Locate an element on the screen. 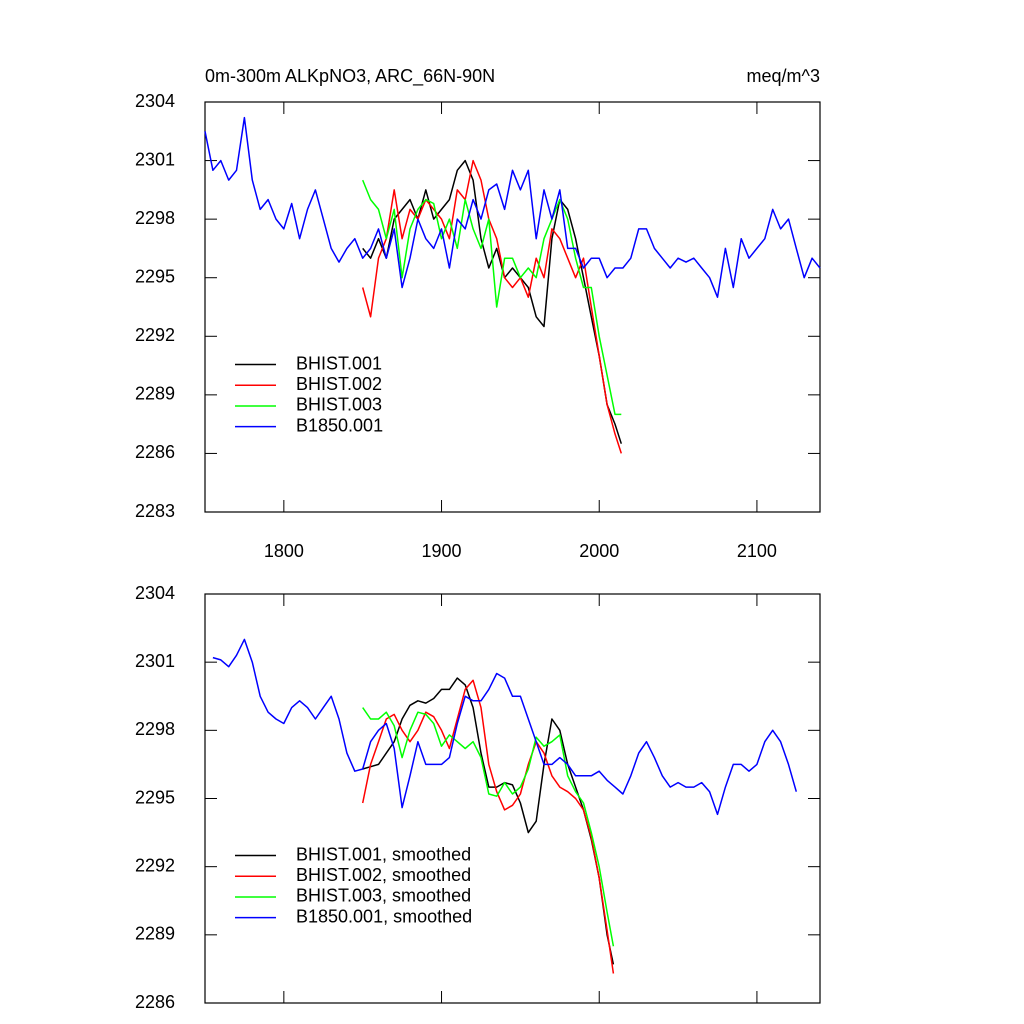 This screenshot has height=1024, width=1024. x-tick-label: 2000 is located at coordinates (599, 551).